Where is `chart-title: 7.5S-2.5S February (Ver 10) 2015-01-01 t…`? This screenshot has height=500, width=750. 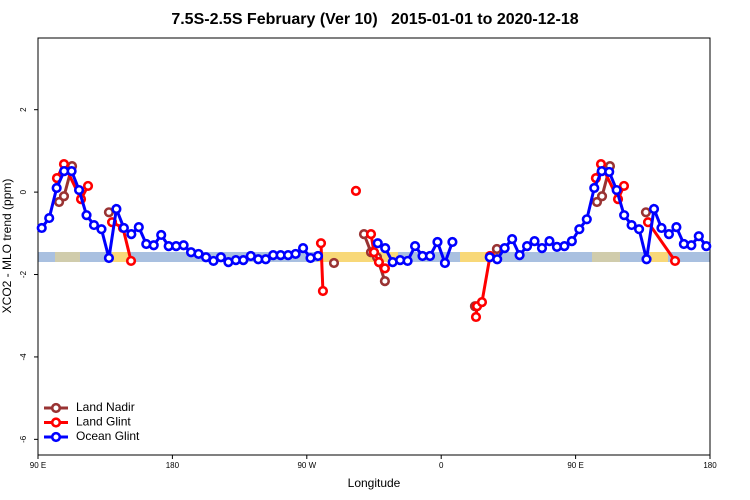 chart-title: 7.5S-2.5S February (Ver 10) 2015-01-01 t… is located at coordinates (374, 19).